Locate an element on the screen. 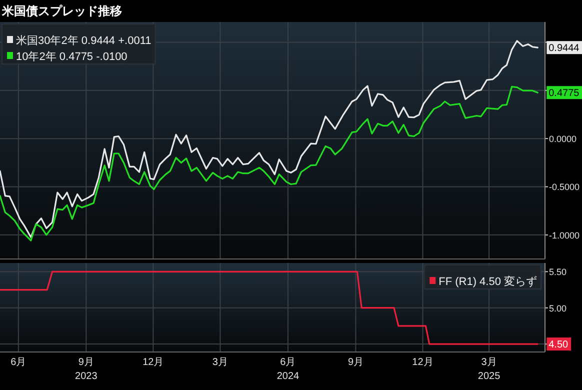 The image size is (582, 390). x-tick-label: 9月 2023 is located at coordinates (86, 369).